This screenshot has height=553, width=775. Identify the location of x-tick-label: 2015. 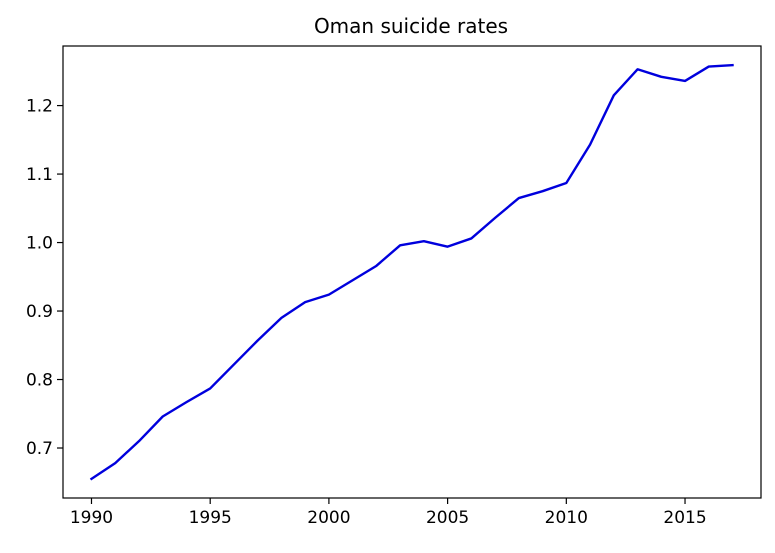
(684, 518).